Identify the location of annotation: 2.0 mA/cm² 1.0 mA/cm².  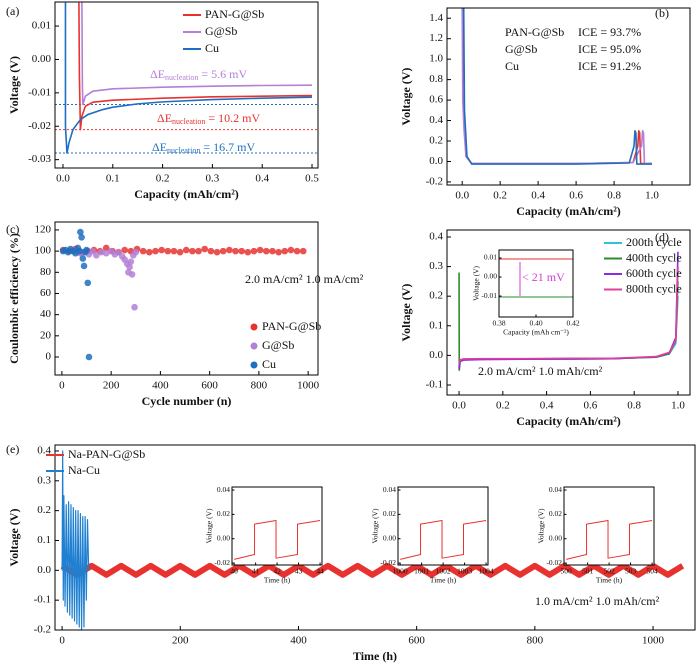
(304, 279).